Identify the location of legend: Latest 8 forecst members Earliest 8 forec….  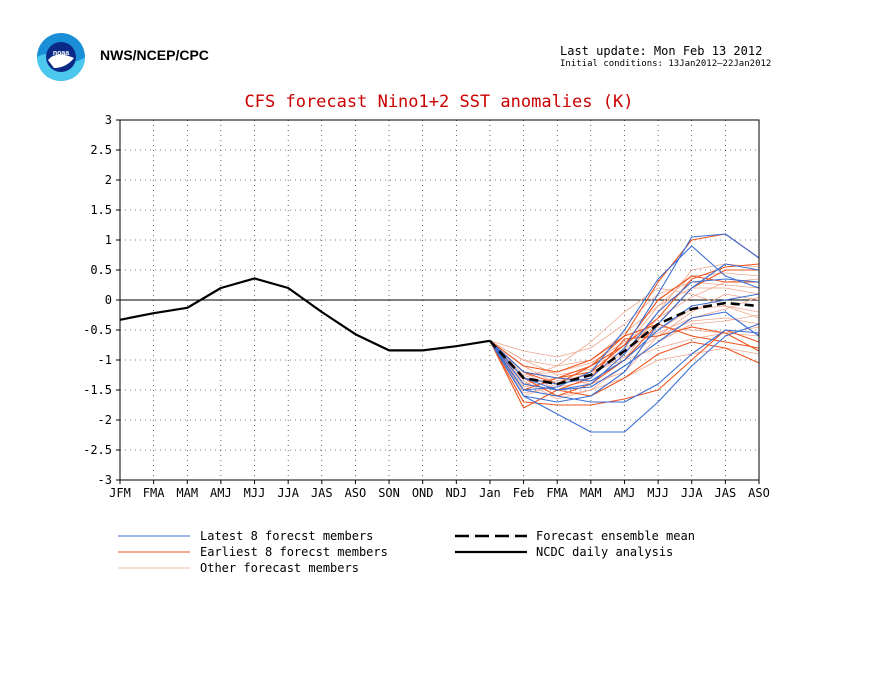
(406, 552).